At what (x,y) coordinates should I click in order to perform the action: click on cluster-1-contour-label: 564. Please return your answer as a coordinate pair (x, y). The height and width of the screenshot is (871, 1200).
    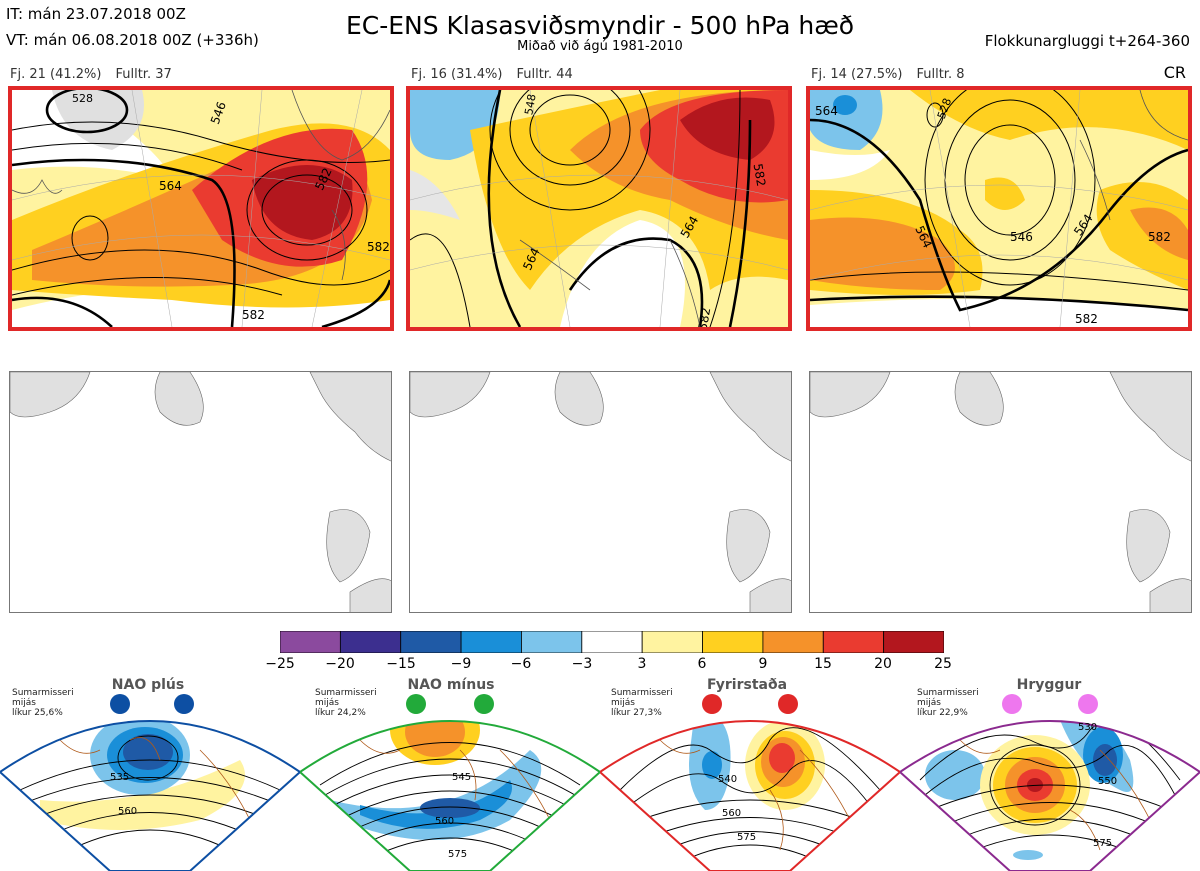
    Looking at the image, I should click on (170, 186).